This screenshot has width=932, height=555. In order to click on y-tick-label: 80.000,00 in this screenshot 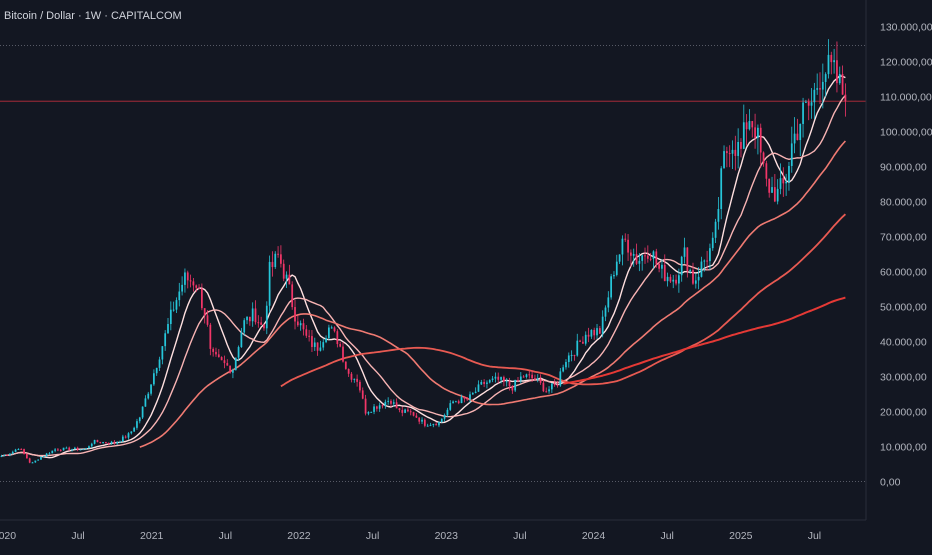, I will do `click(903, 202)`.